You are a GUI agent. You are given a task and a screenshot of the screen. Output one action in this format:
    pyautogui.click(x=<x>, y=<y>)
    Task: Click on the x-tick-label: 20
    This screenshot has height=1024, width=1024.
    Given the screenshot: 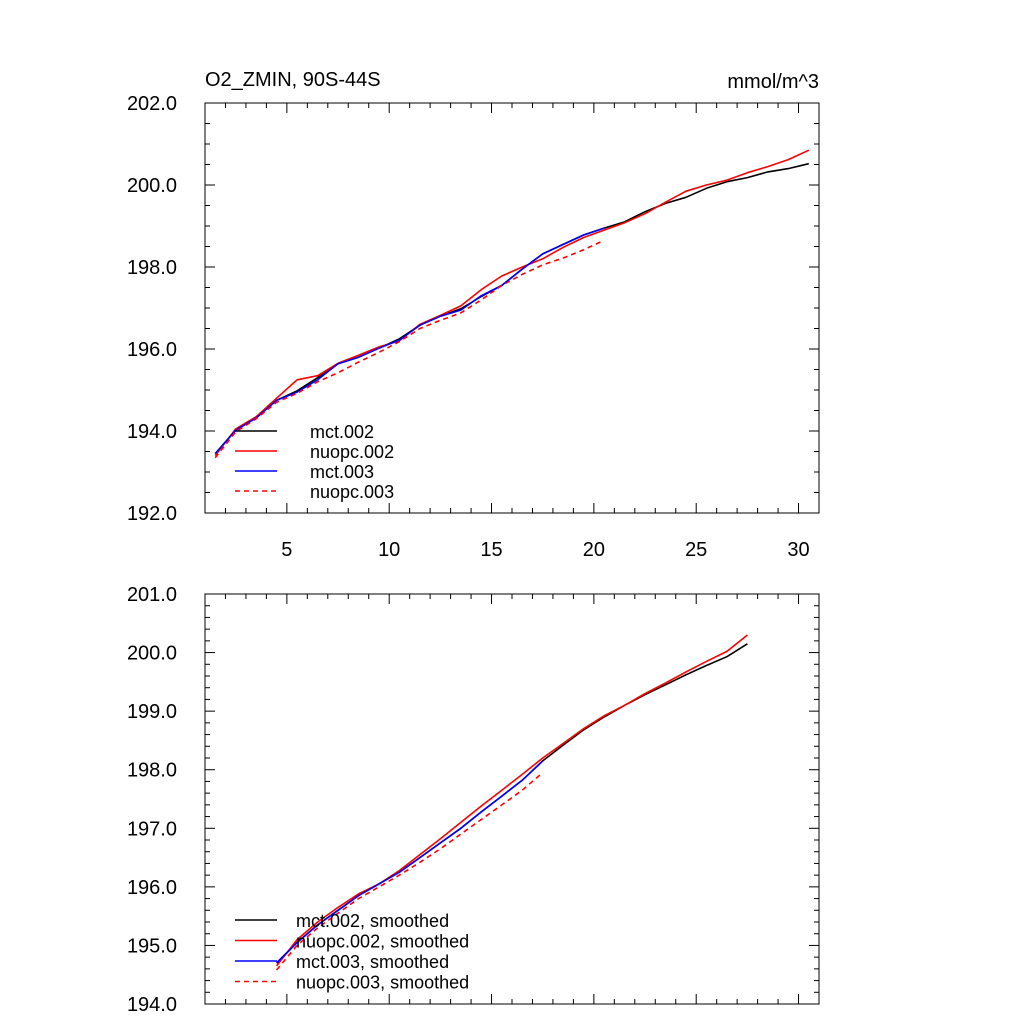 What is the action you would take?
    pyautogui.click(x=594, y=550)
    